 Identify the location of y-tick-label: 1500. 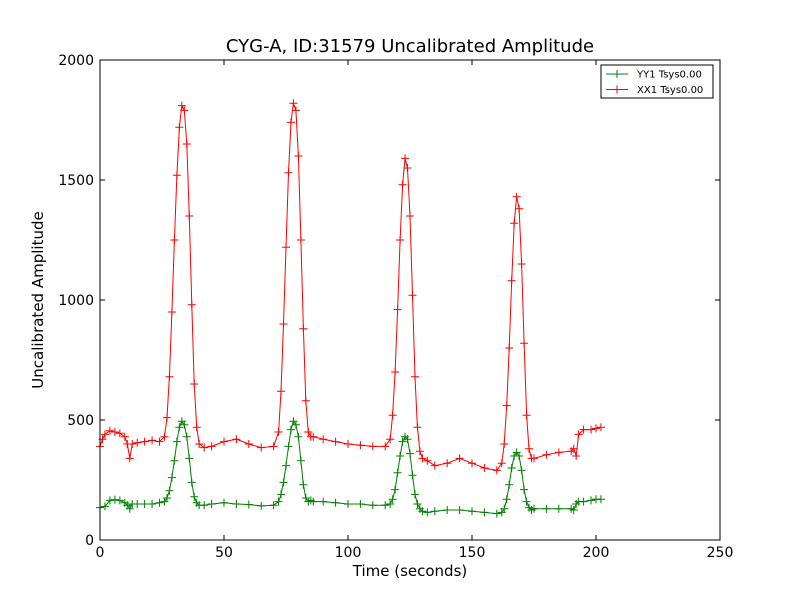
(76, 181).